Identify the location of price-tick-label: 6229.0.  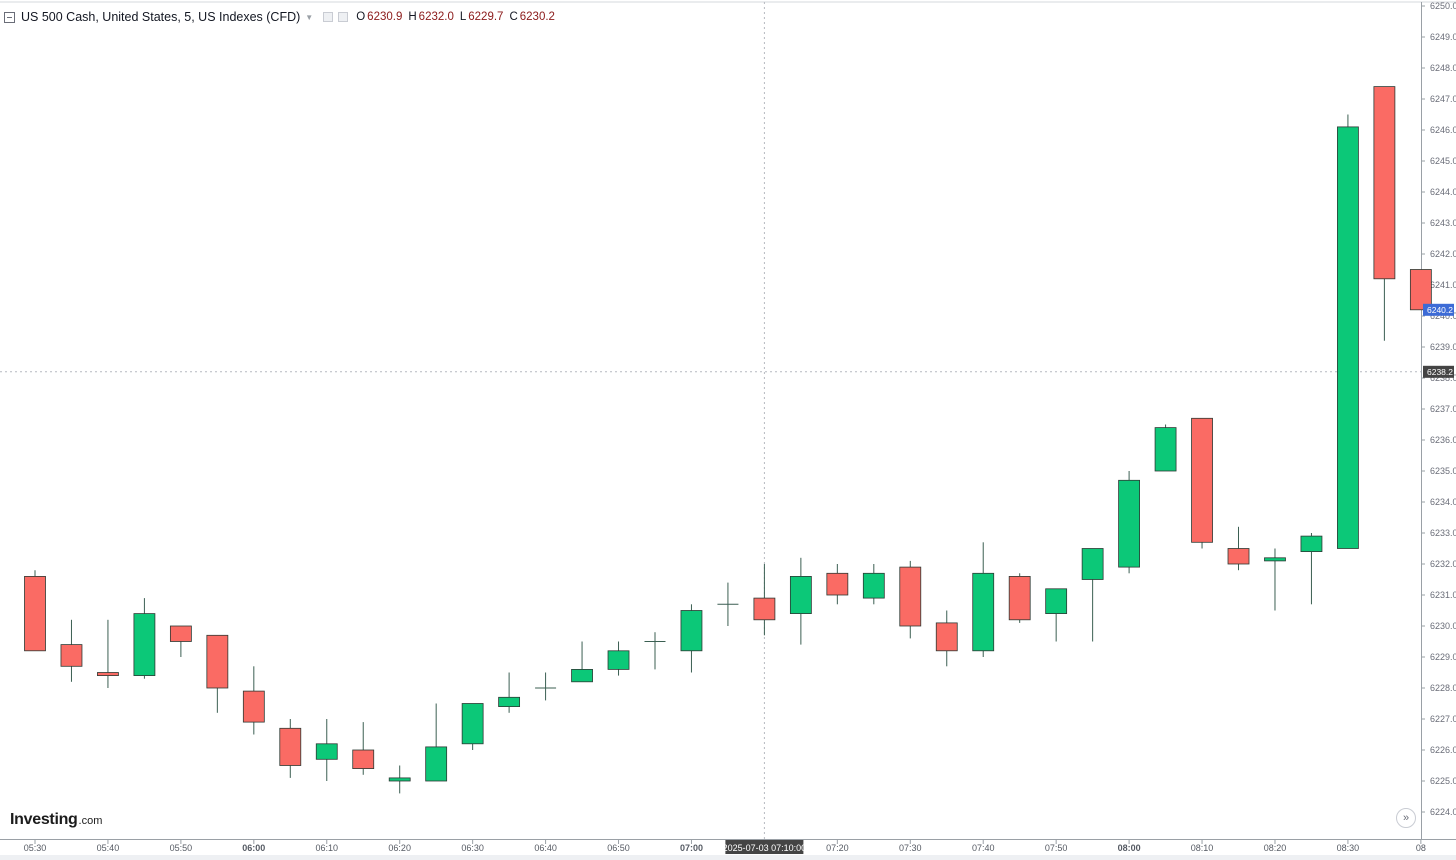
(1443, 657).